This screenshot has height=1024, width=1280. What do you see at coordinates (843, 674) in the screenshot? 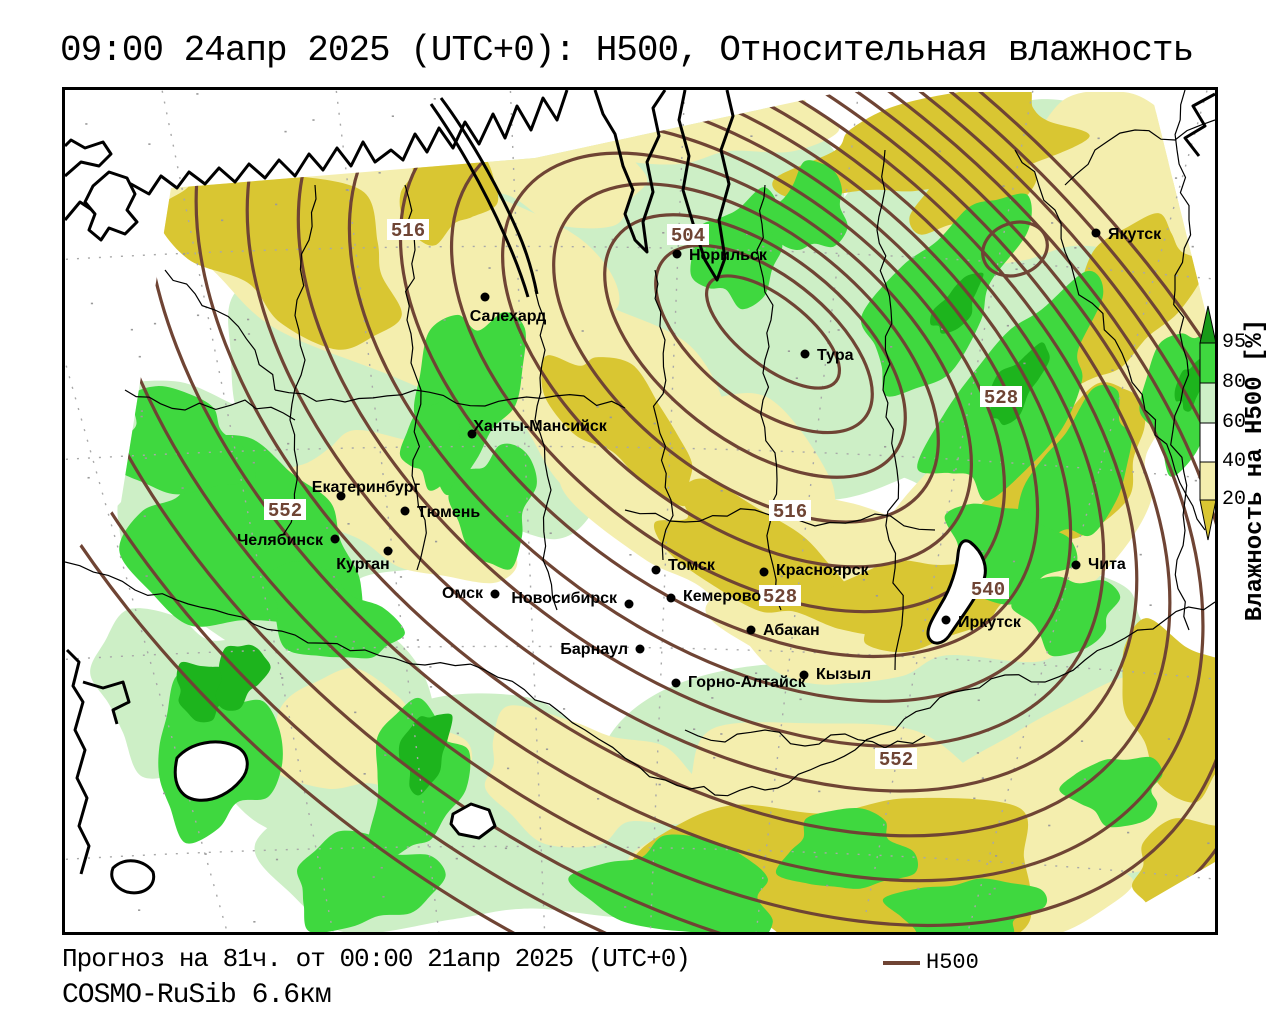
I see `city-label: Кызыл` at bounding box center [843, 674].